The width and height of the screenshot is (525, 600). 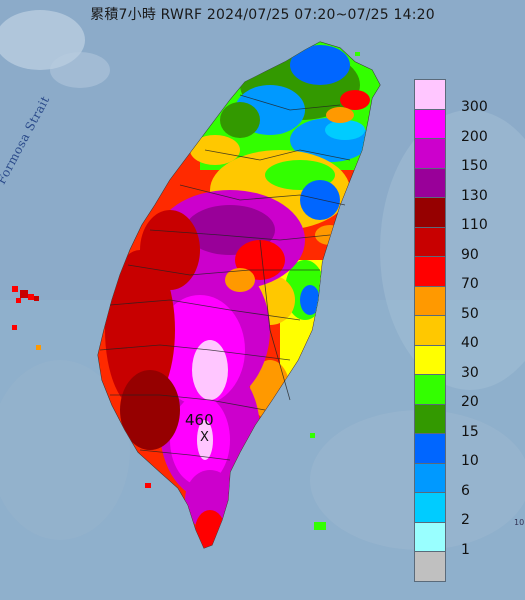 What do you see at coordinates (470, 372) in the screenshot?
I see `legend-label: 30` at bounding box center [470, 372].